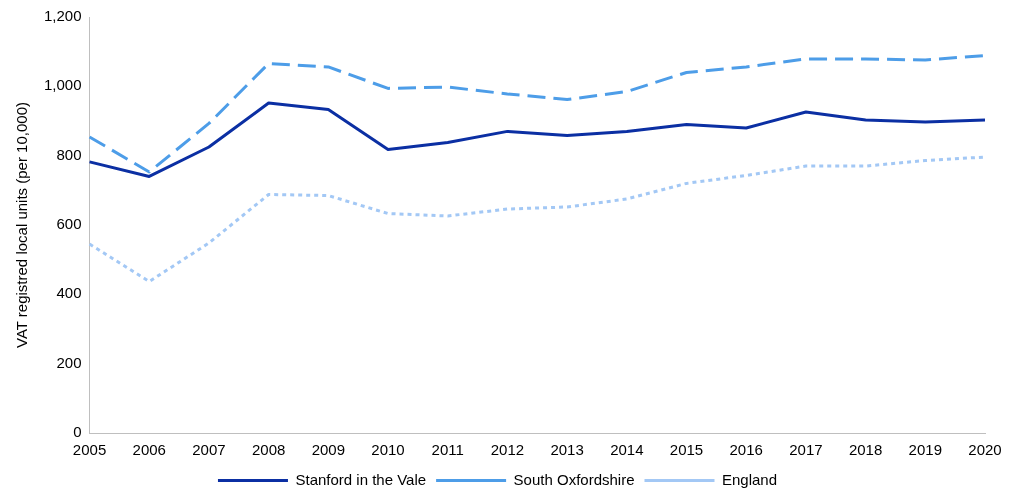 This screenshot has width=1025, height=504. Describe the element at coordinates (388, 450) in the screenshot. I see `x-tick-label: 2010` at that location.